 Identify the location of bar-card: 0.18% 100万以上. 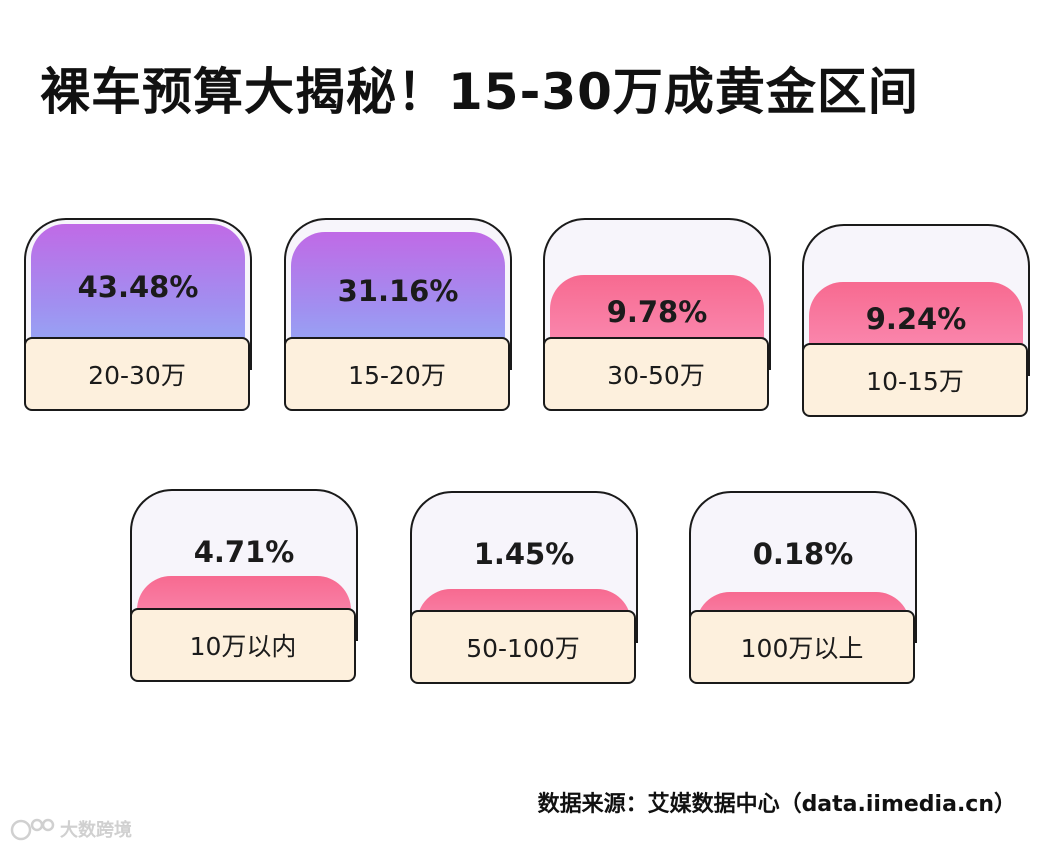
(803, 587).